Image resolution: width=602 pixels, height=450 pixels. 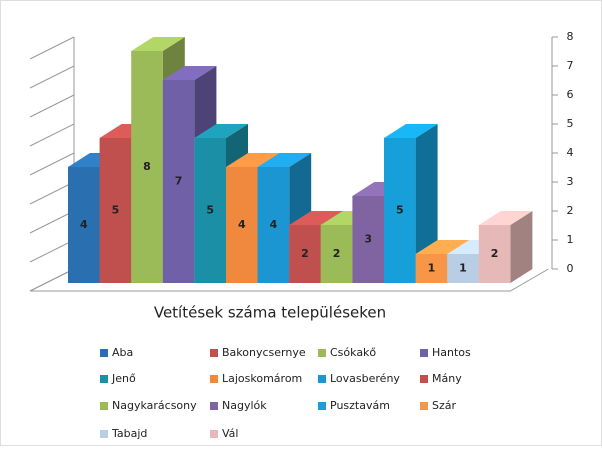 What do you see at coordinates (365, 378) in the screenshot?
I see `legend-label: Lovasberény` at bounding box center [365, 378].